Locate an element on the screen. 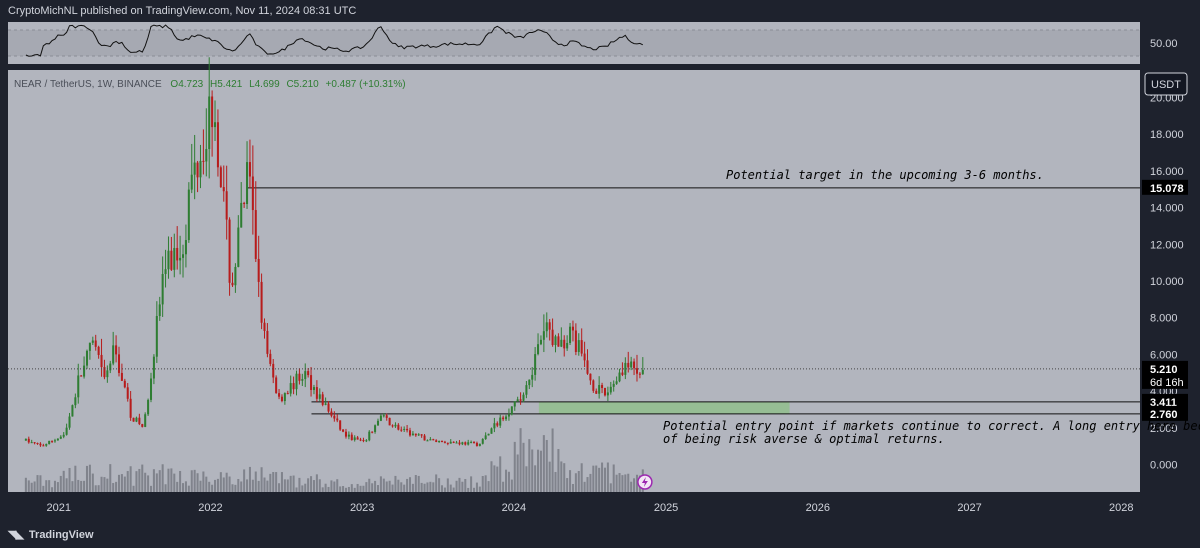 This screenshot has height=548, width=1200. currency-button: USDT is located at coordinates (1166, 84).